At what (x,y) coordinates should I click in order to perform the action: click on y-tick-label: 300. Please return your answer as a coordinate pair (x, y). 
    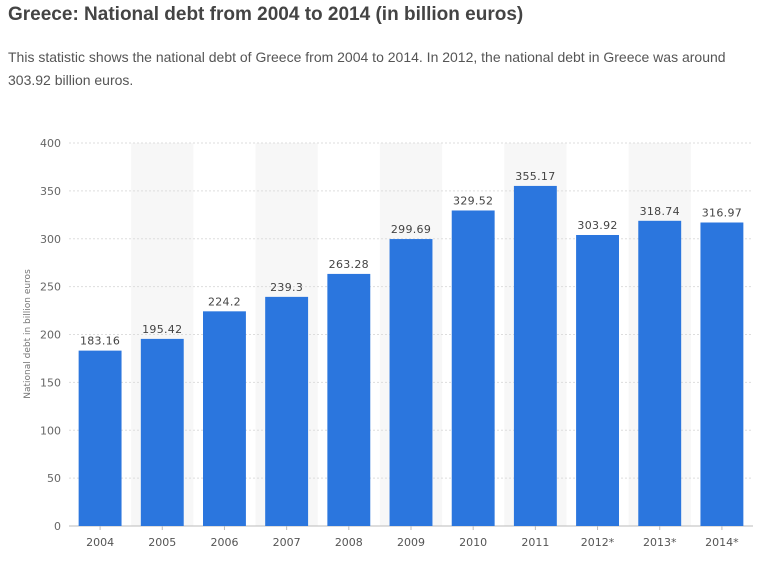
    Looking at the image, I should click on (50, 239).